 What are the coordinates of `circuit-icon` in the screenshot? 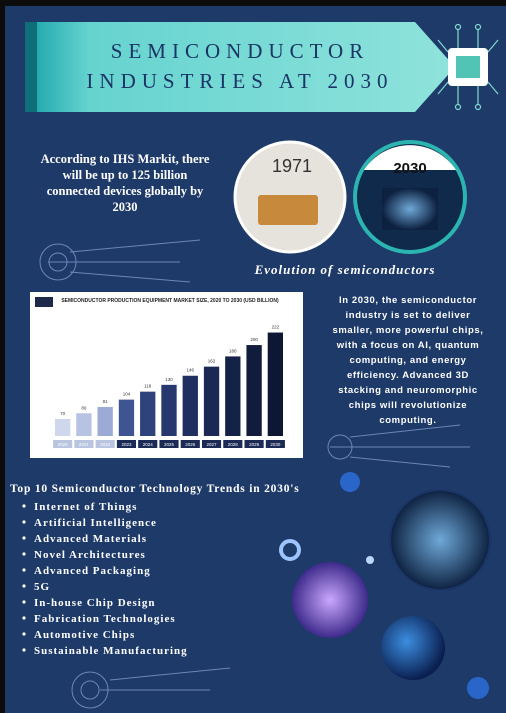 It's located at (468, 67).